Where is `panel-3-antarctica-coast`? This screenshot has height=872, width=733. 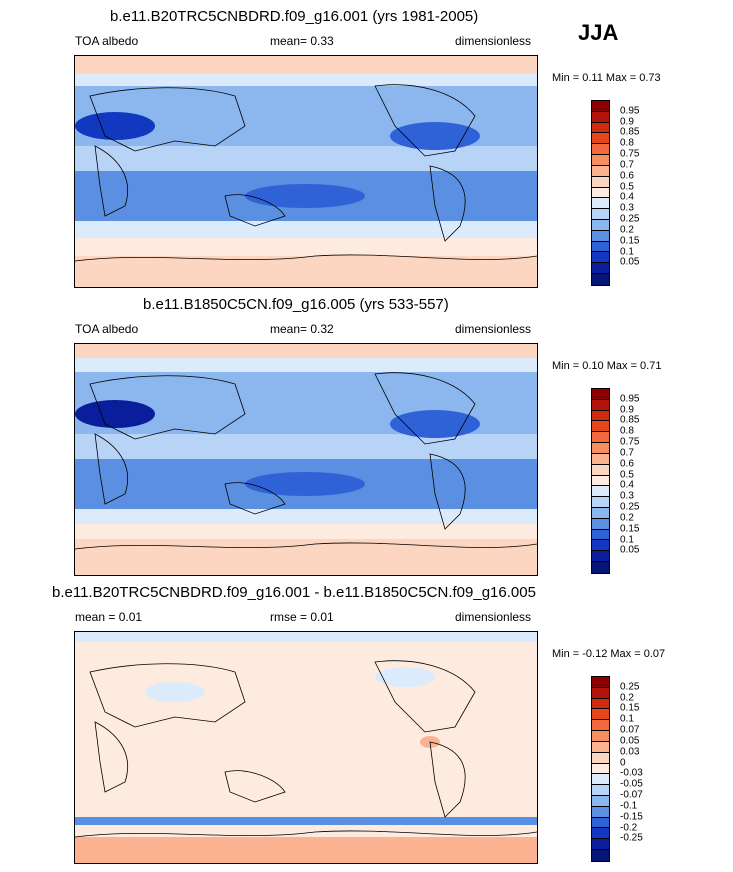 panel-3-antarctica-coast is located at coordinates (306, 834).